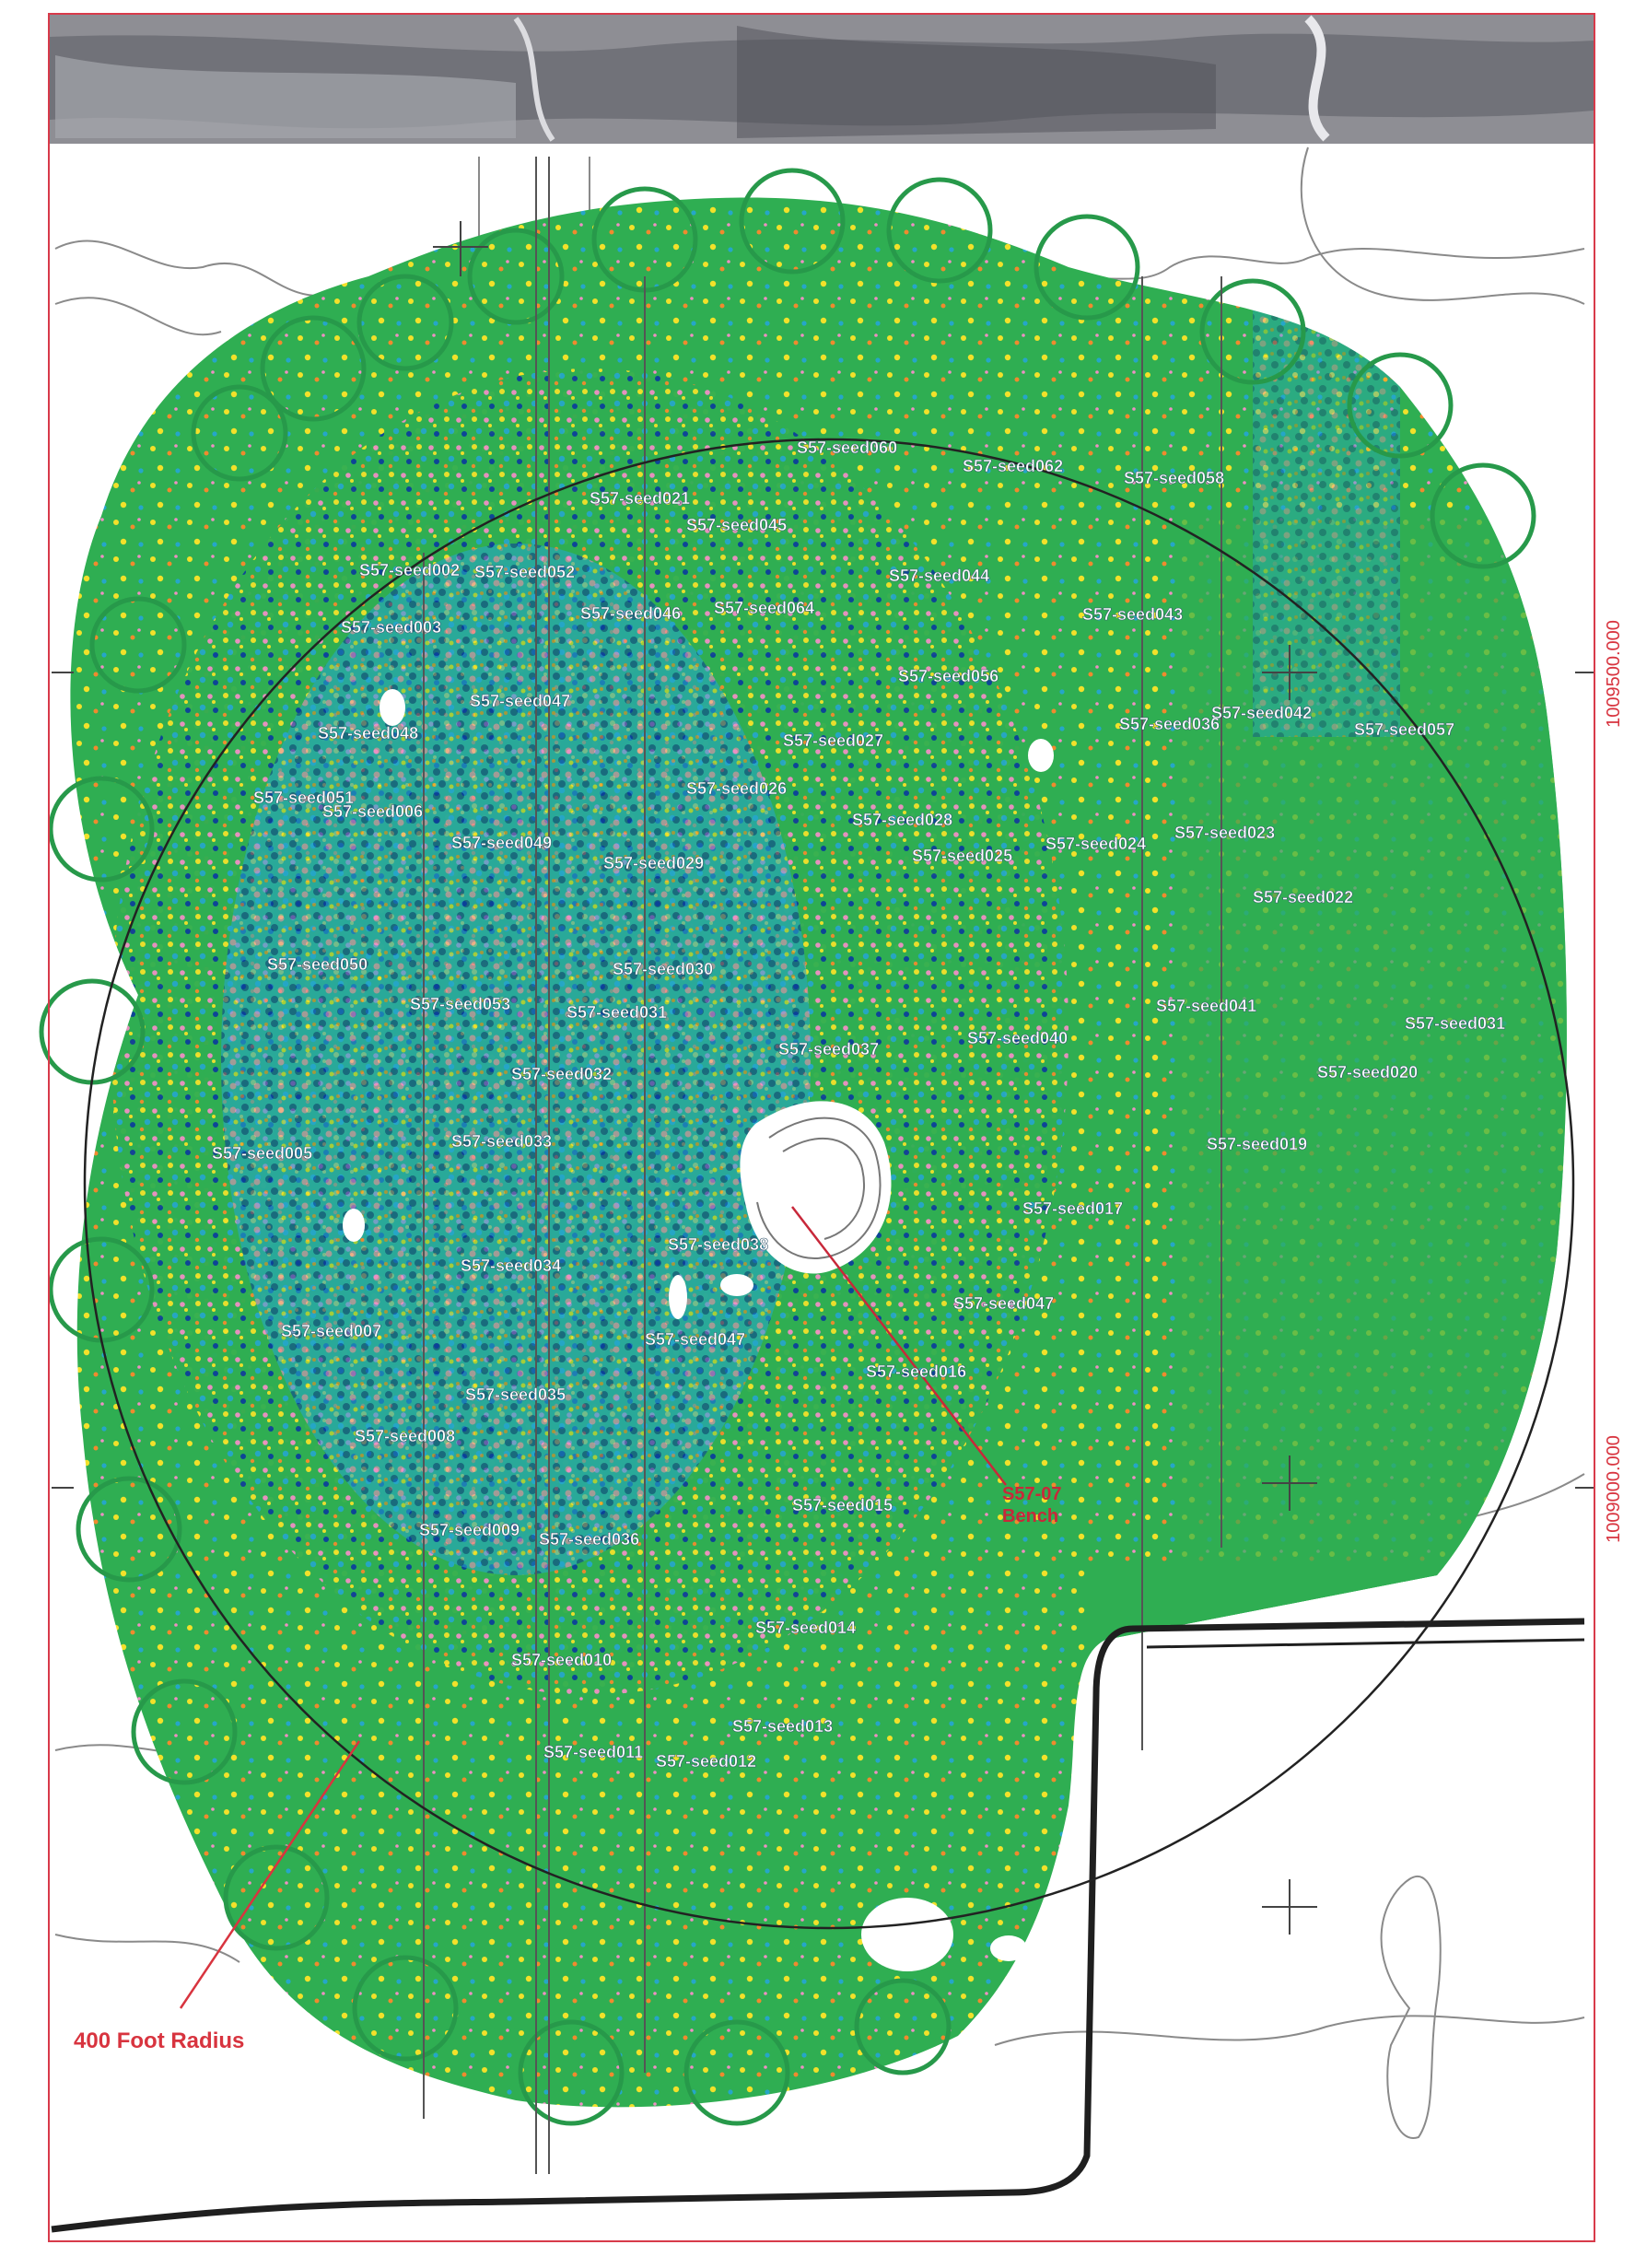 The width and height of the screenshot is (1635, 2268). What do you see at coordinates (663, 969) in the screenshot?
I see `seed-label: S57-seed030` at bounding box center [663, 969].